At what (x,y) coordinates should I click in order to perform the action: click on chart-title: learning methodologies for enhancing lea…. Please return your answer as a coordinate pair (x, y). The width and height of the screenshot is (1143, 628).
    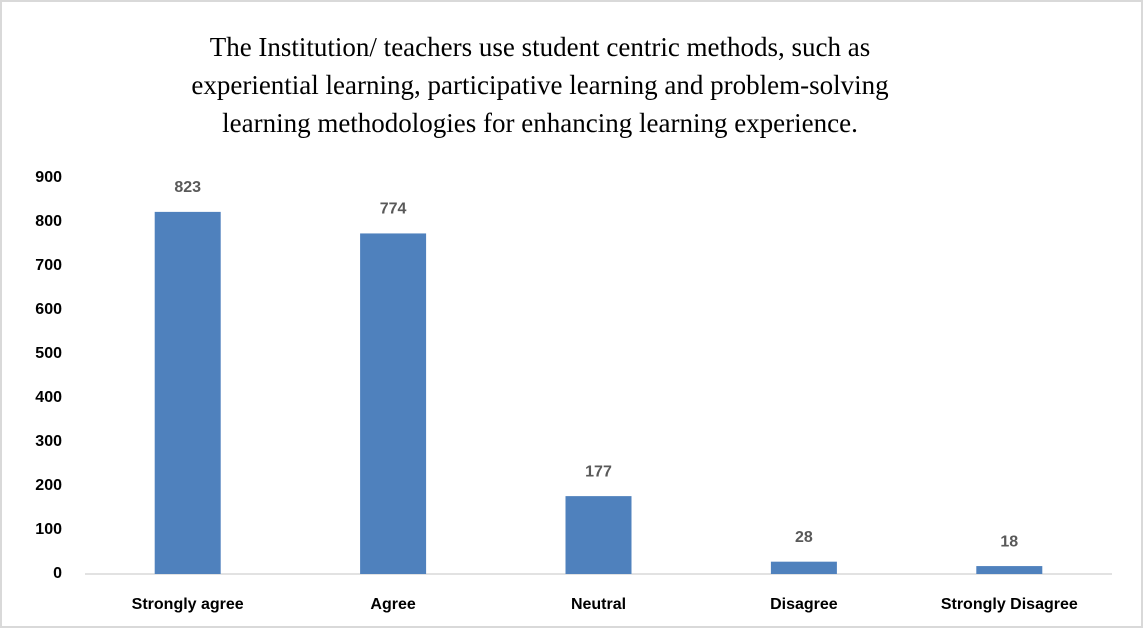
    Looking at the image, I should click on (540, 123).